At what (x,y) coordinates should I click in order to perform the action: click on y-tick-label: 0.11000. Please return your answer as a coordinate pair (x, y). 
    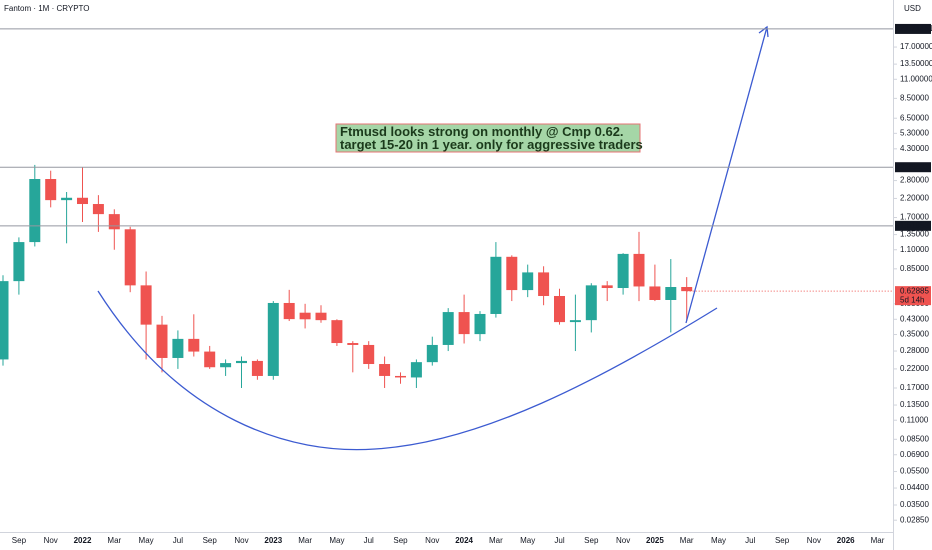
    Looking at the image, I should click on (914, 419).